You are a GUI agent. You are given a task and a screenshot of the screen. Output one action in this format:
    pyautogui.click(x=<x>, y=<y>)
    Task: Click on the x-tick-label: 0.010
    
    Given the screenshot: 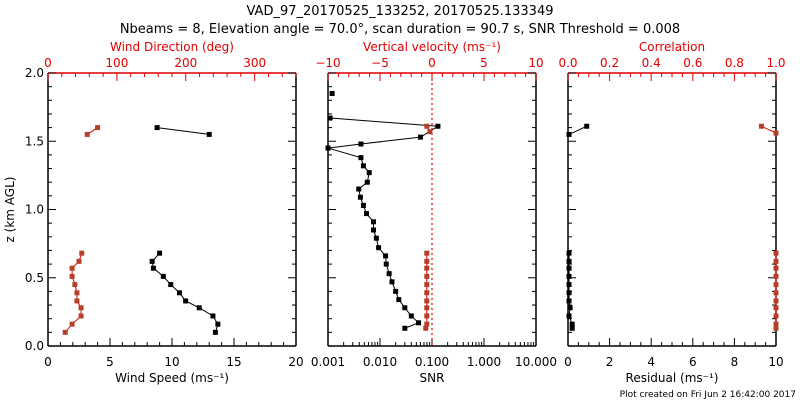 What is the action you would take?
    pyautogui.click(x=380, y=362)
    